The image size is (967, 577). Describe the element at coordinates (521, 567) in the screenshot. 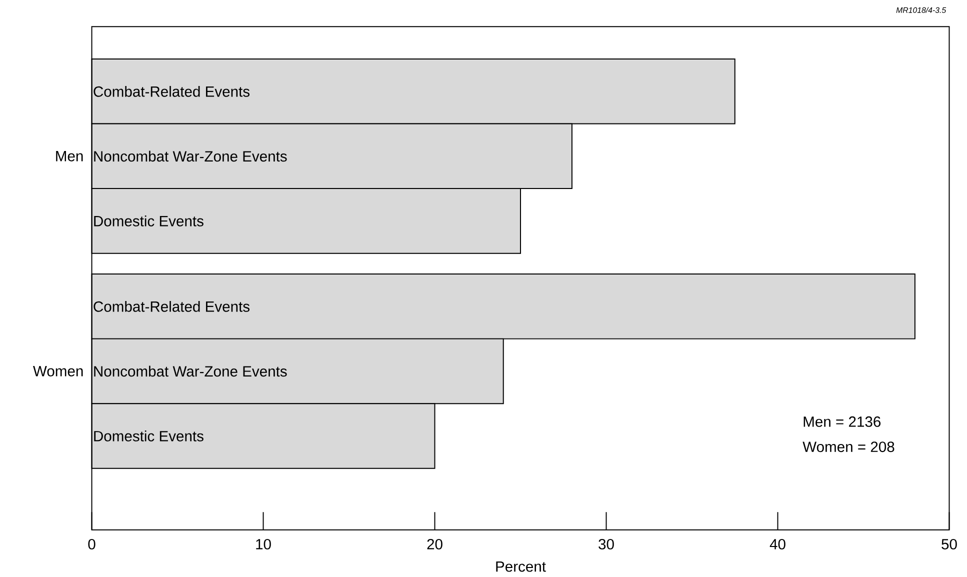

I see `x-axis-title: Percent` at that location.